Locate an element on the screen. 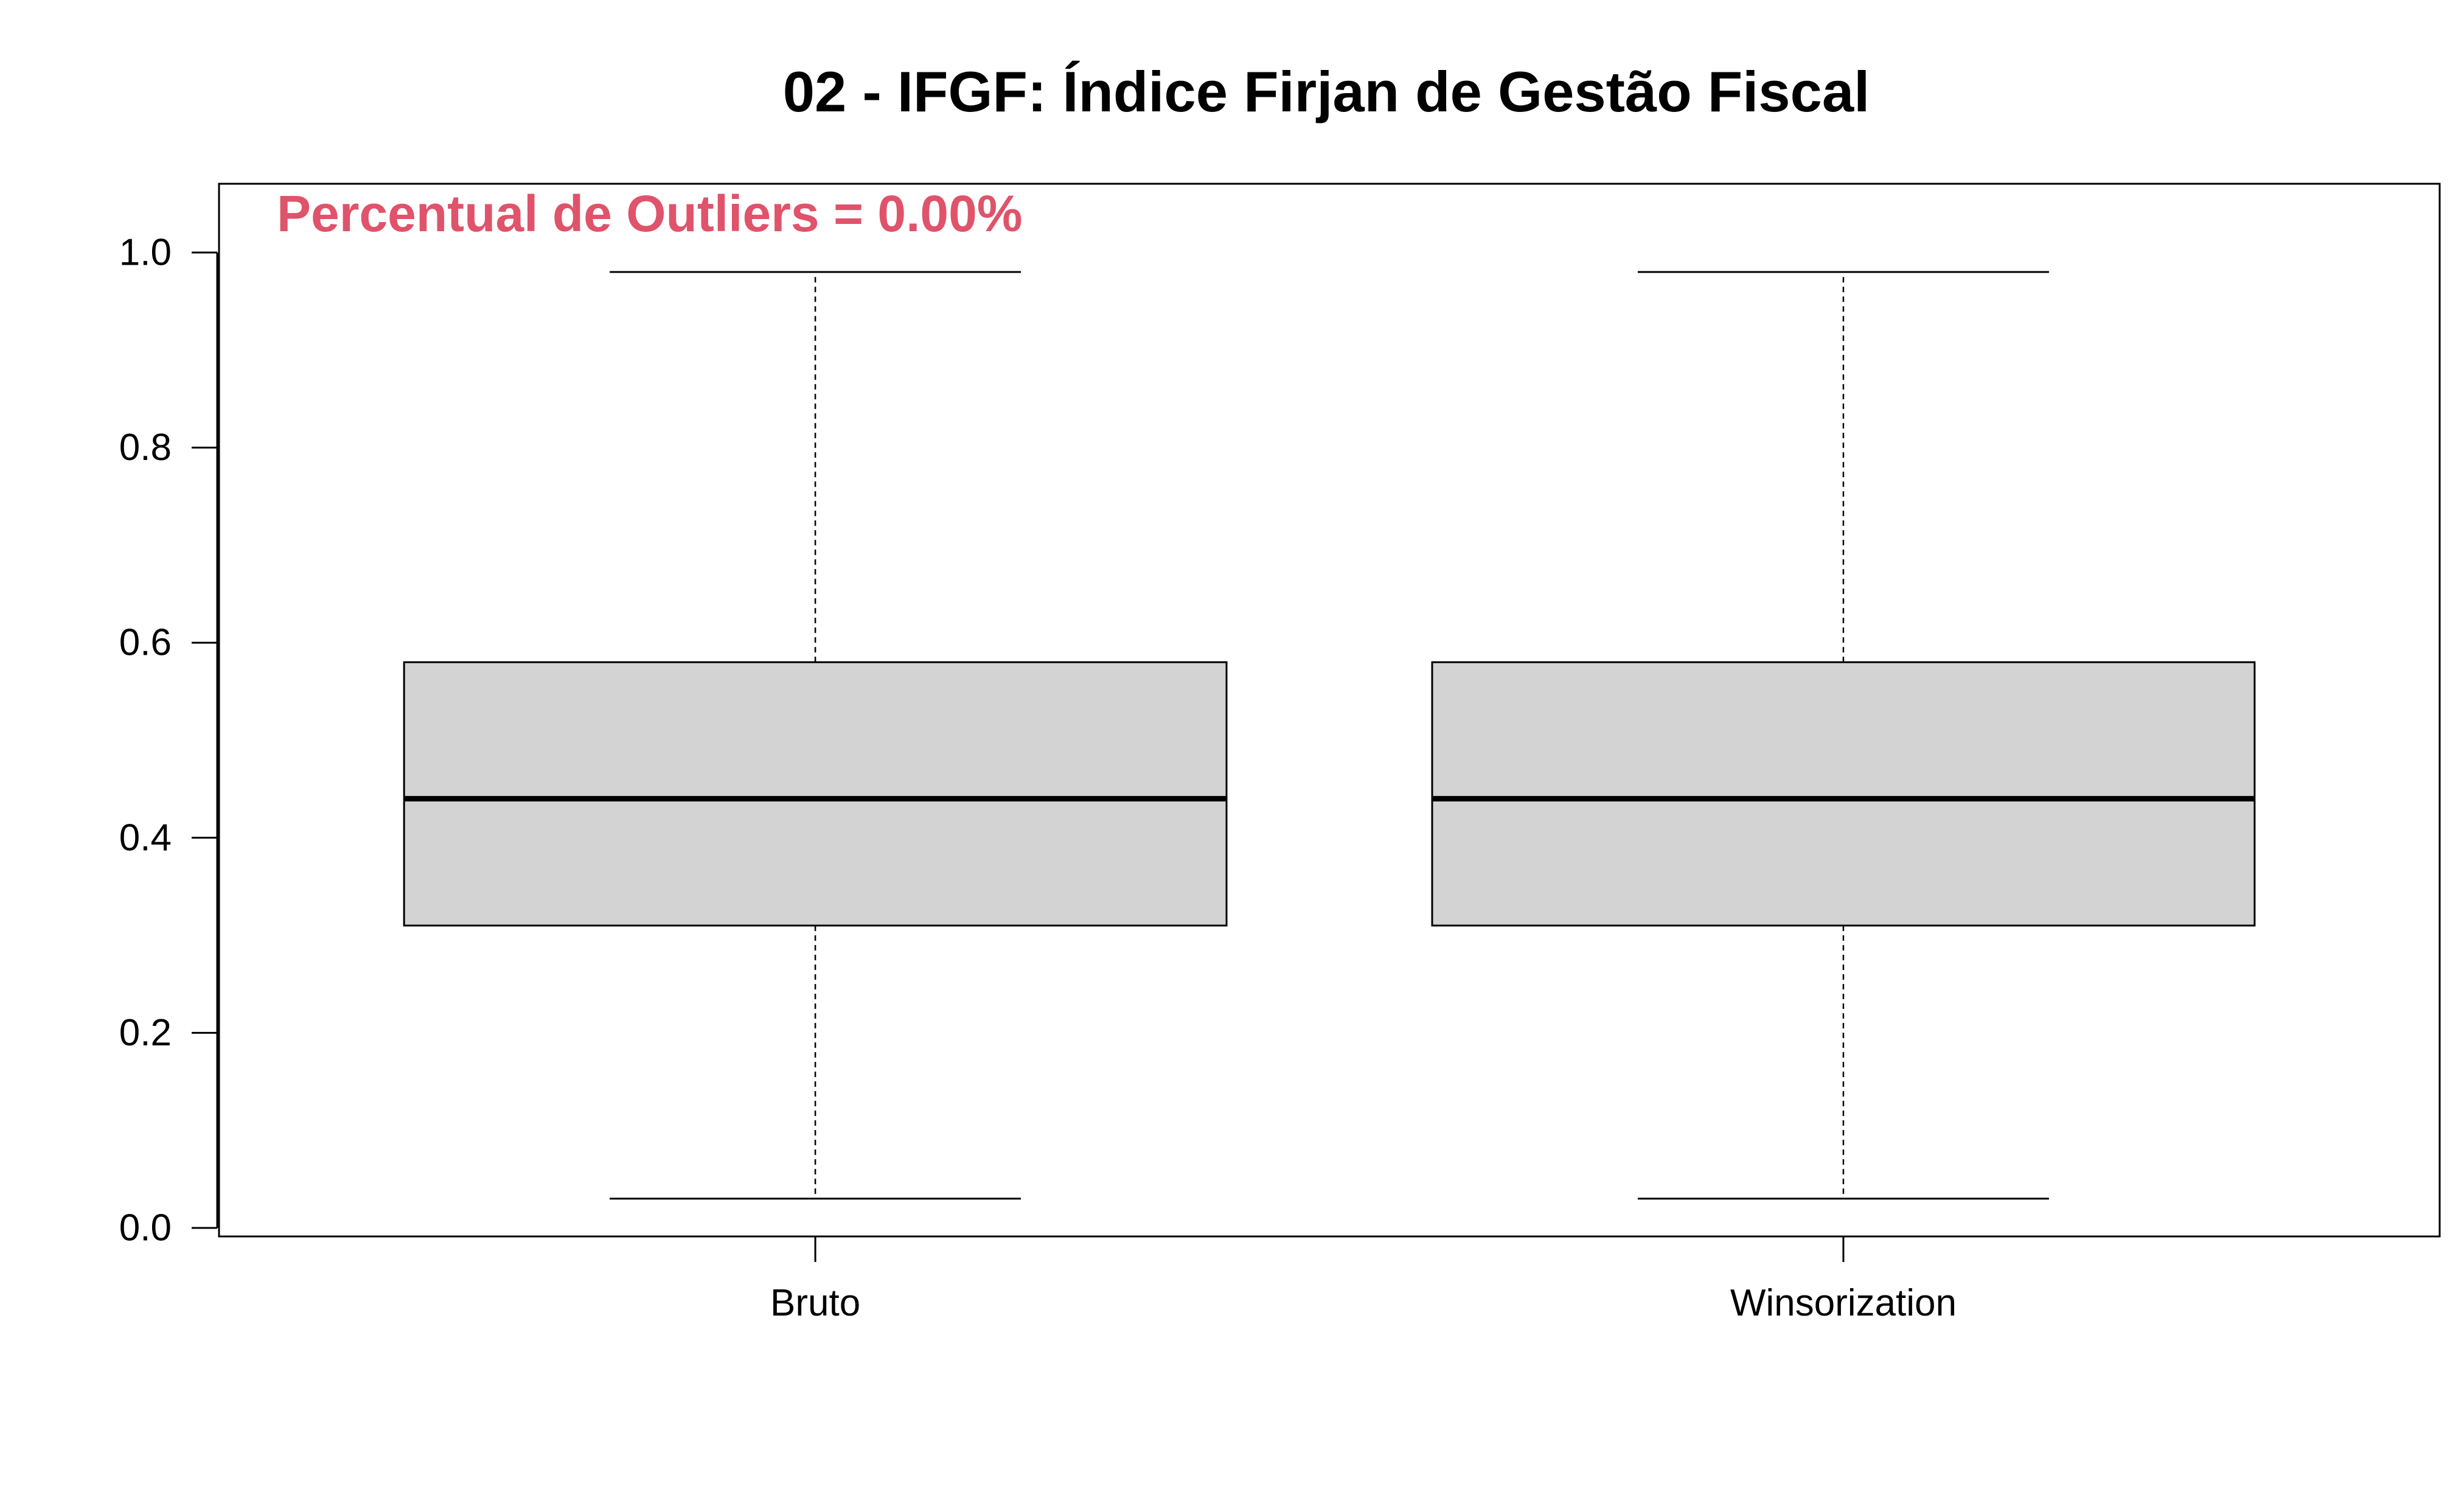 This screenshot has width=2464, height=1506. y-tick-label: 0.0 is located at coordinates (145, 1228).